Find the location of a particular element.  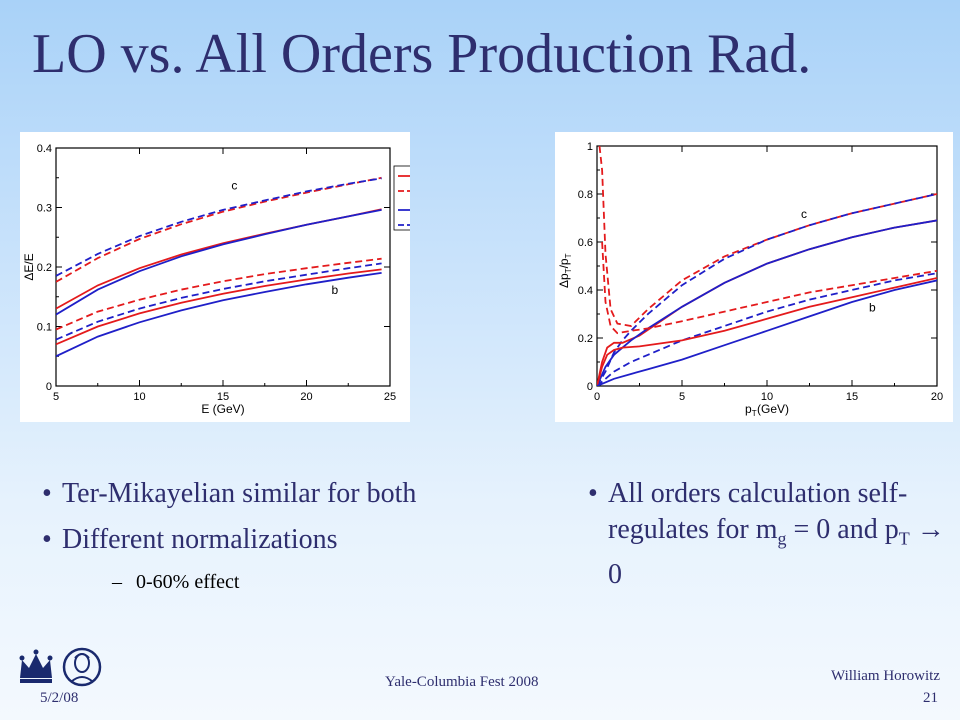

footer-date: 5/2/08 is located at coordinates (59, 698).